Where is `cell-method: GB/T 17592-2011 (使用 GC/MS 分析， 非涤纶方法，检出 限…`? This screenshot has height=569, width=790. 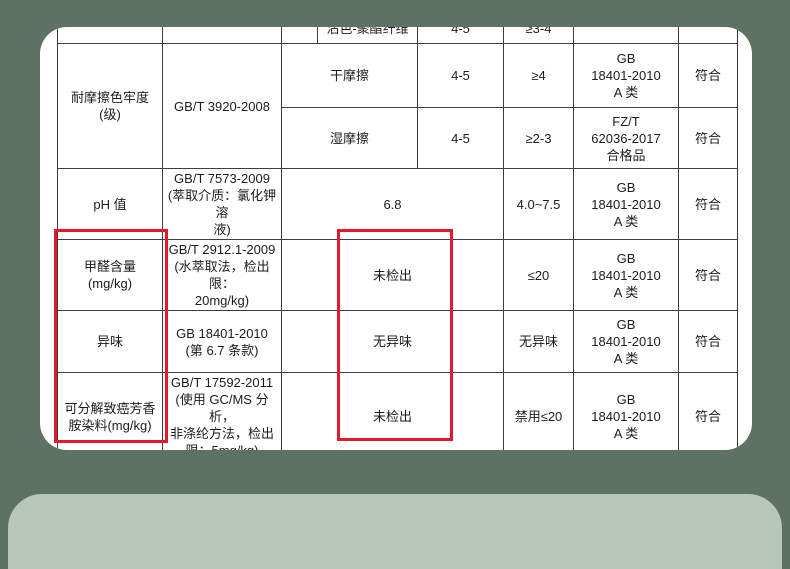
cell-method: GB/T 17592-2011 (使用 GC/MS 分析， 非涤纶方法，检出 限… is located at coordinates (222, 411).